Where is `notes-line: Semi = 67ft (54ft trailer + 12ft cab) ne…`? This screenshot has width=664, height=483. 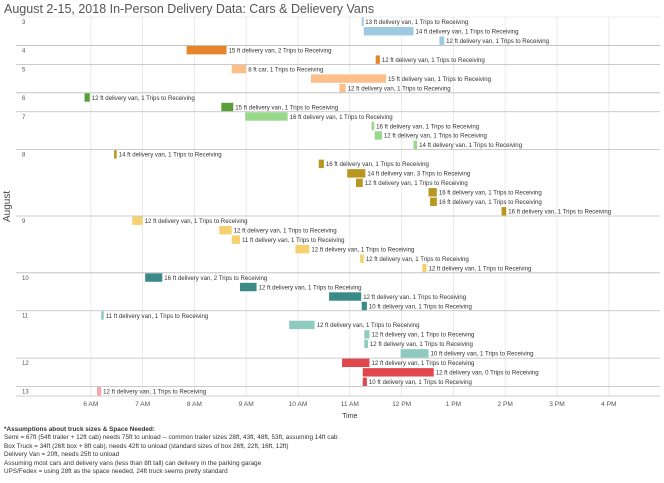 notes-line: Semi = 67ft (54ft trailer + 12ft cab) ne… is located at coordinates (171, 438).